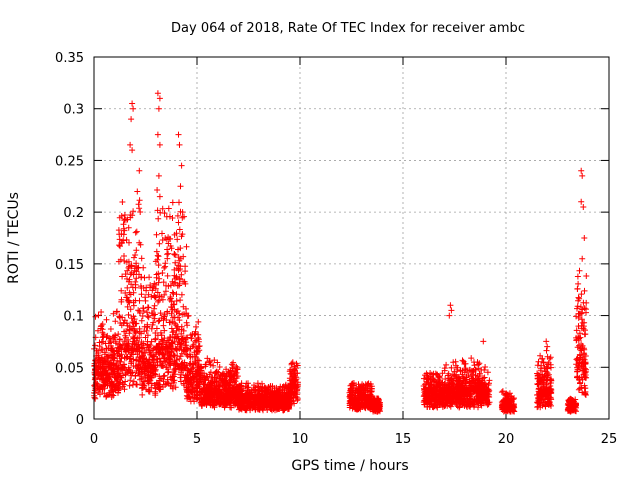 Image resolution: width=640 pixels, height=480 pixels. I want to click on y-tick-label: 0, so click(80, 420).